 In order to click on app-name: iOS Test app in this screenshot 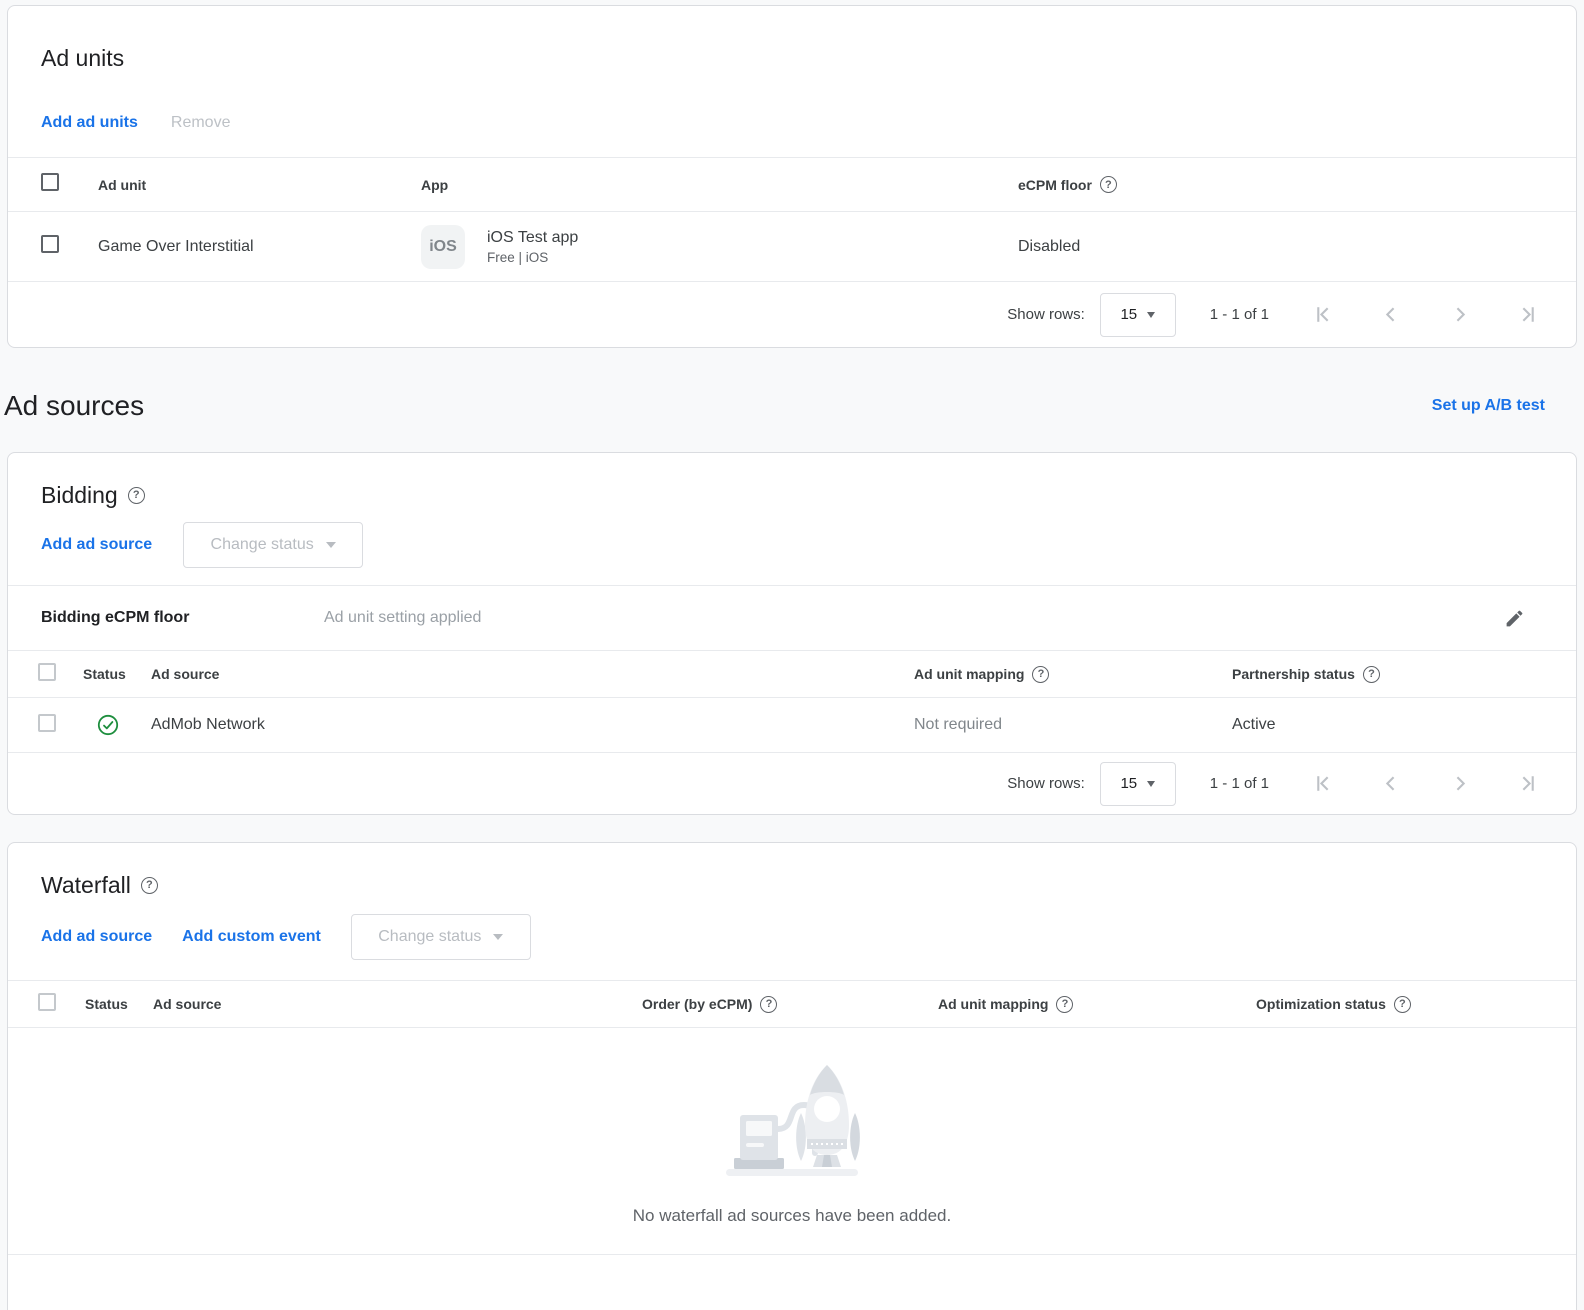, I will do `click(533, 237)`.